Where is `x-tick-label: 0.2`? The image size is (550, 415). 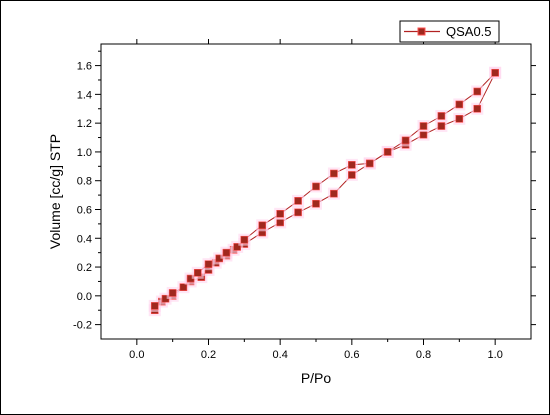
x-tick-label: 0.2 is located at coordinates (208, 355).